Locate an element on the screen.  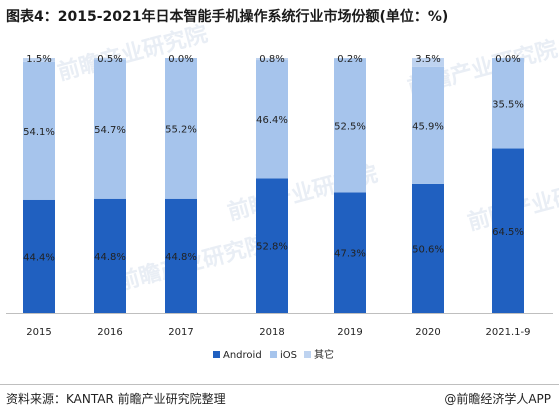
data-label: 44.4% is located at coordinates (39, 257).